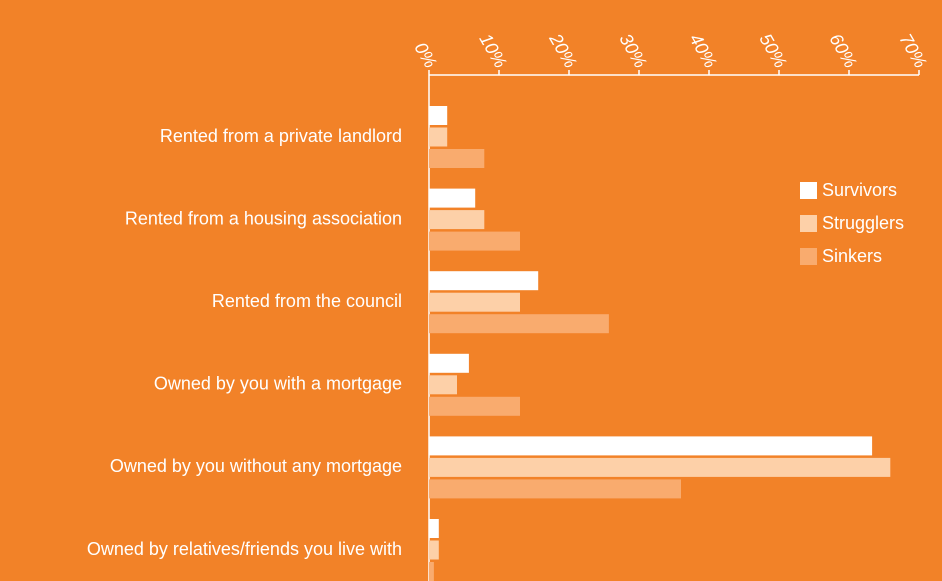  I want to click on x-tick-label: 0%, so click(425, 55).